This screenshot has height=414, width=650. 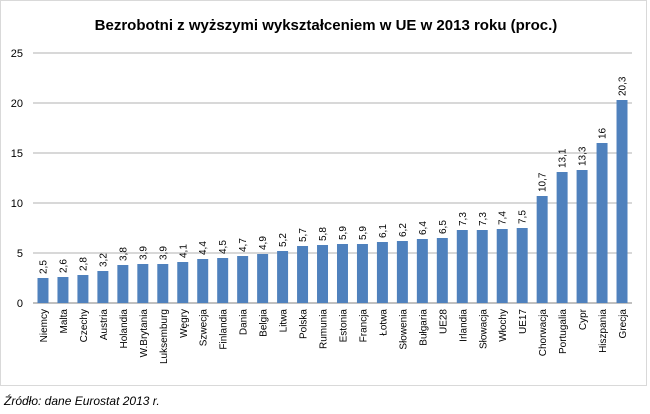 I want to click on data-label: 4,4, so click(x=203, y=248).